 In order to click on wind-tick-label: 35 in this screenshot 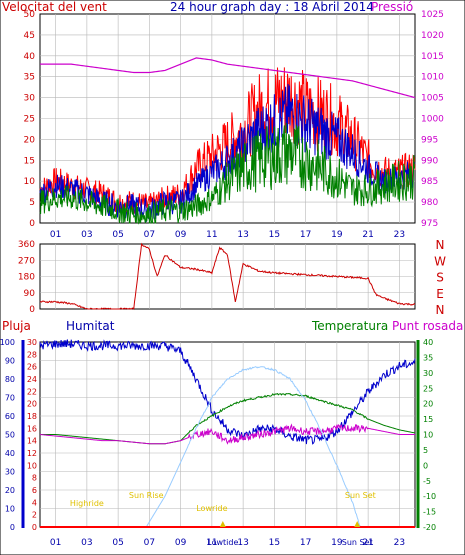, I will do `click(29, 78)`.